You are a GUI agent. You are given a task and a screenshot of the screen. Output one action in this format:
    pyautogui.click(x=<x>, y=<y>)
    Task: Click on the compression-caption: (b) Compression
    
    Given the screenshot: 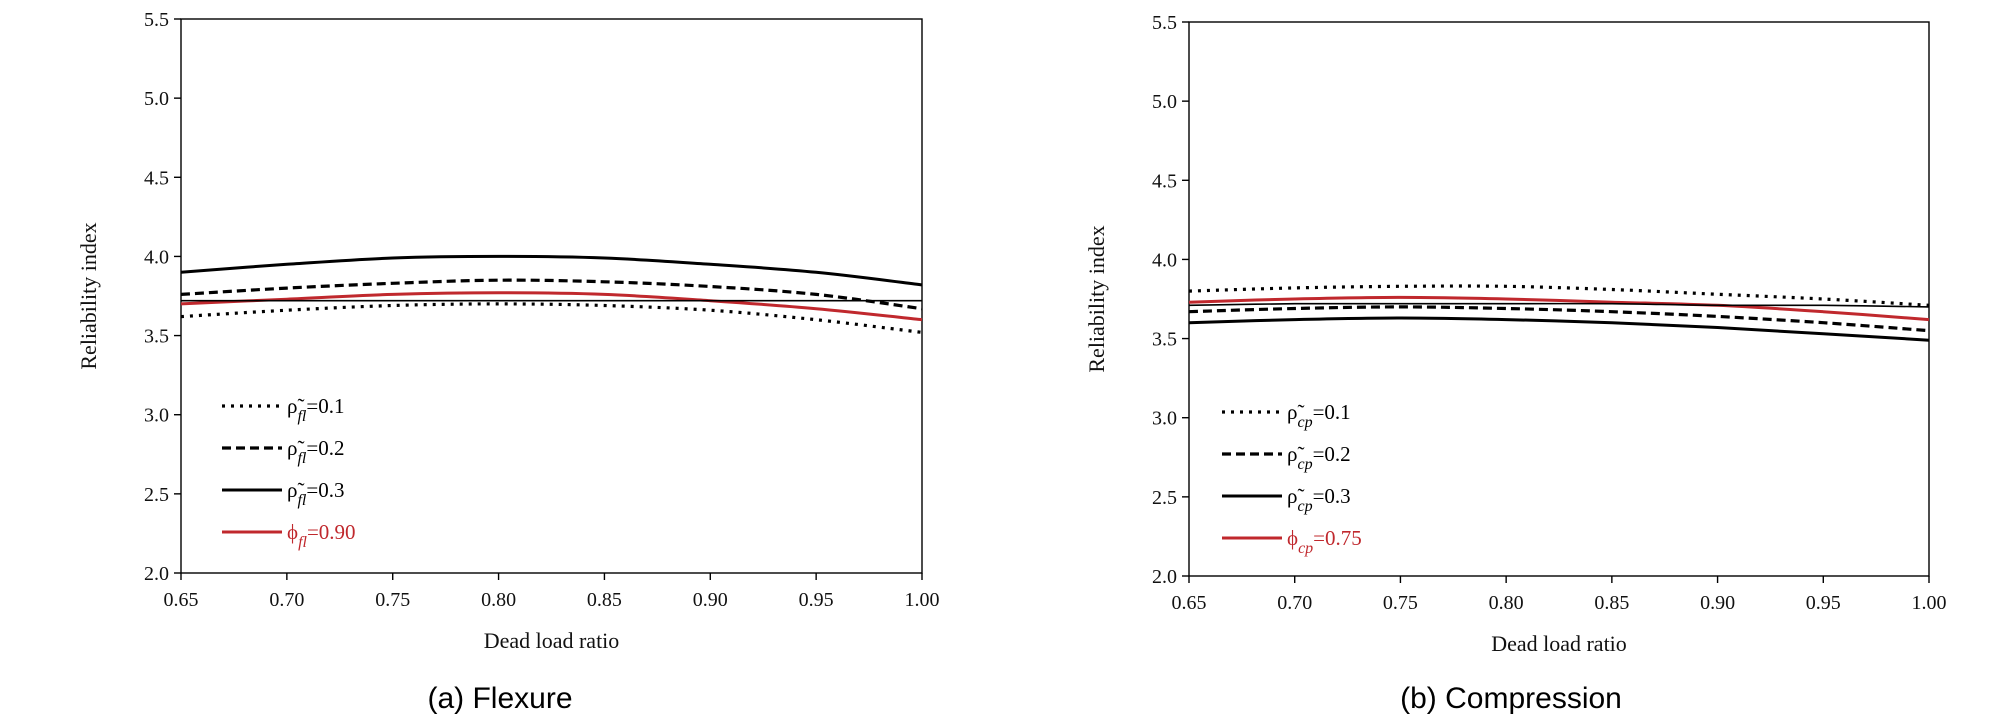 What is the action you would take?
    pyautogui.click(x=1511, y=698)
    